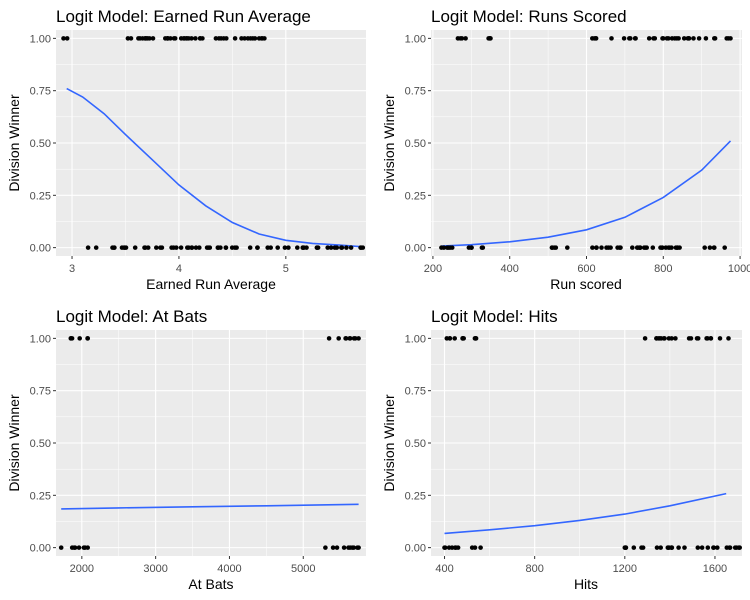  I want to click on x-tick-label: 200, so click(433, 269).